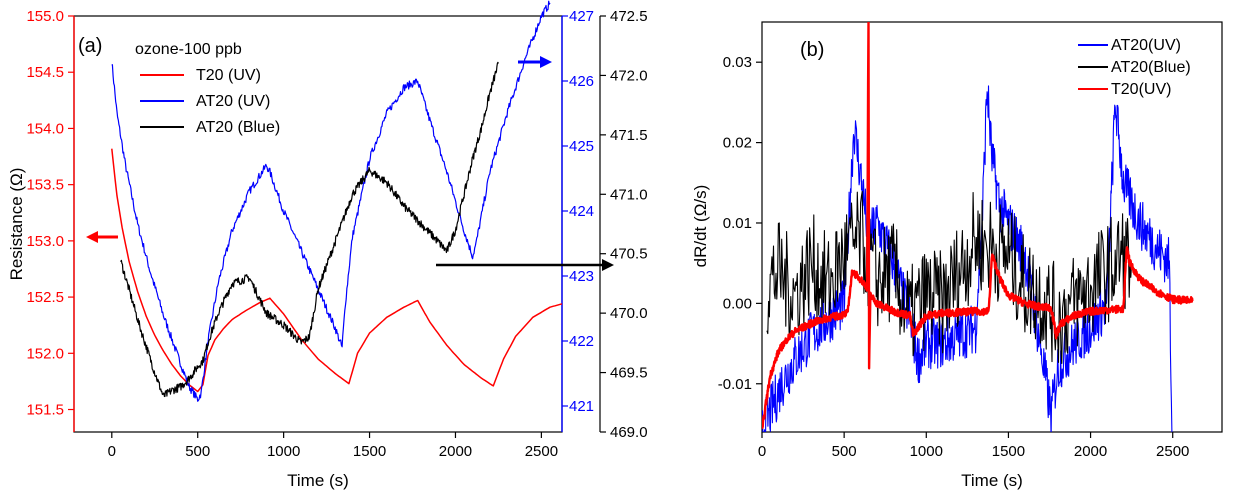  I want to click on a-blue-tick-label: 422, so click(581, 341).